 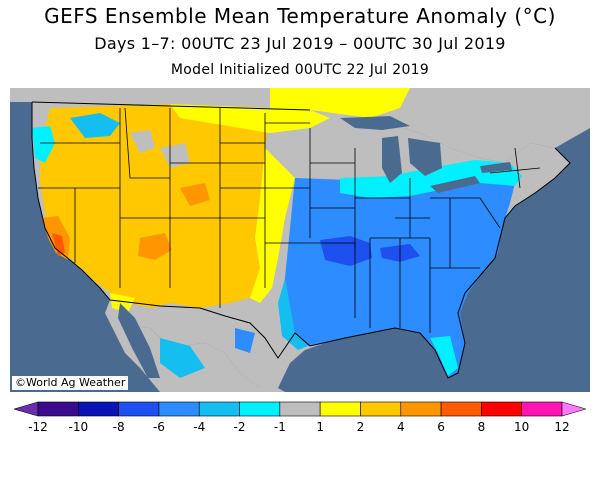 I want to click on init-time: Model Initialized 00UTC 22 Jul 2019, so click(x=300, y=70).